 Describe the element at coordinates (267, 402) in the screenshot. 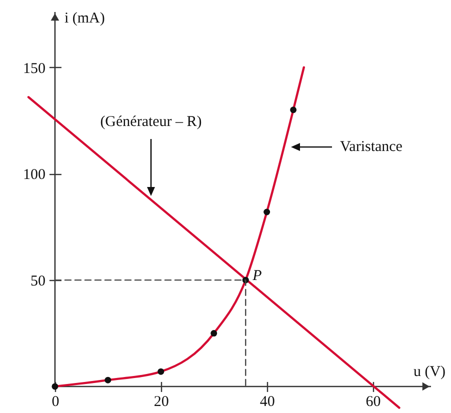

I see `x-tick-label: 40` at that location.